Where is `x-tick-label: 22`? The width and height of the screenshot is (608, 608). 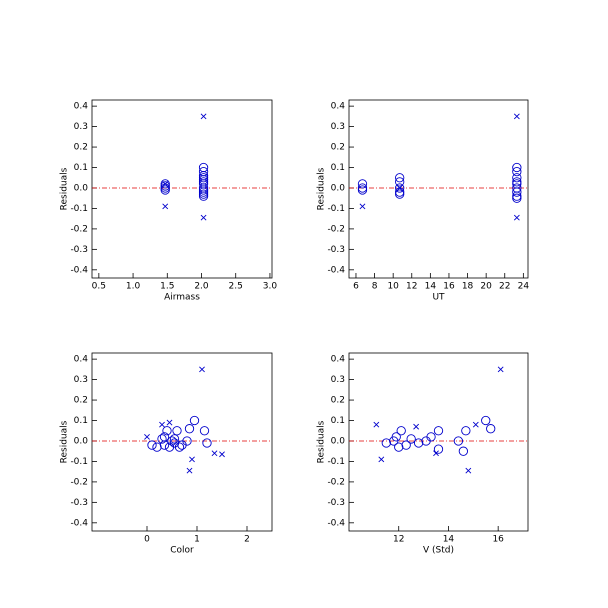 x-tick-label: 22 is located at coordinates (504, 287).